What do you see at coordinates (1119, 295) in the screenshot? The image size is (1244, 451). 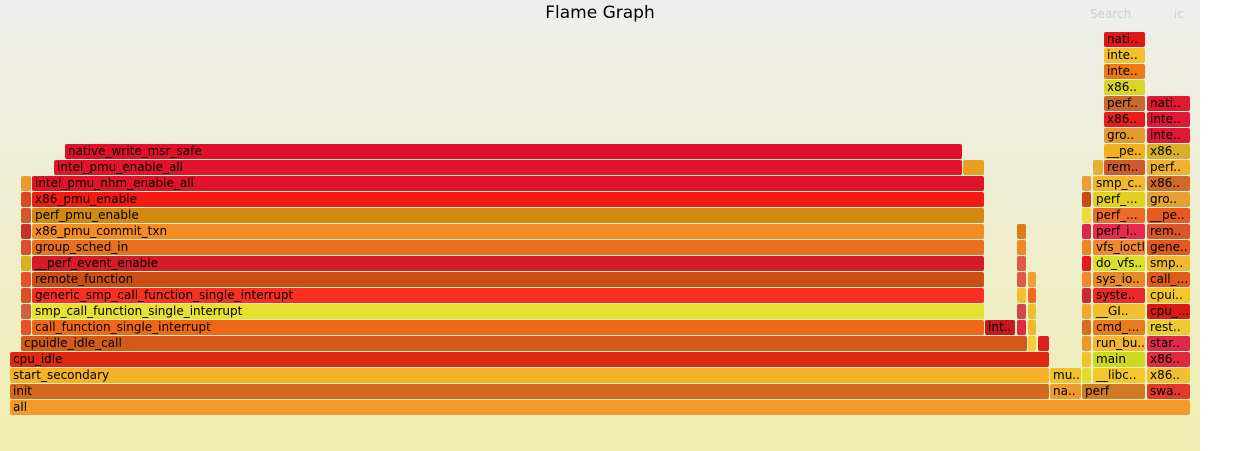 I see `flame-frame: syste..` at bounding box center [1119, 295].